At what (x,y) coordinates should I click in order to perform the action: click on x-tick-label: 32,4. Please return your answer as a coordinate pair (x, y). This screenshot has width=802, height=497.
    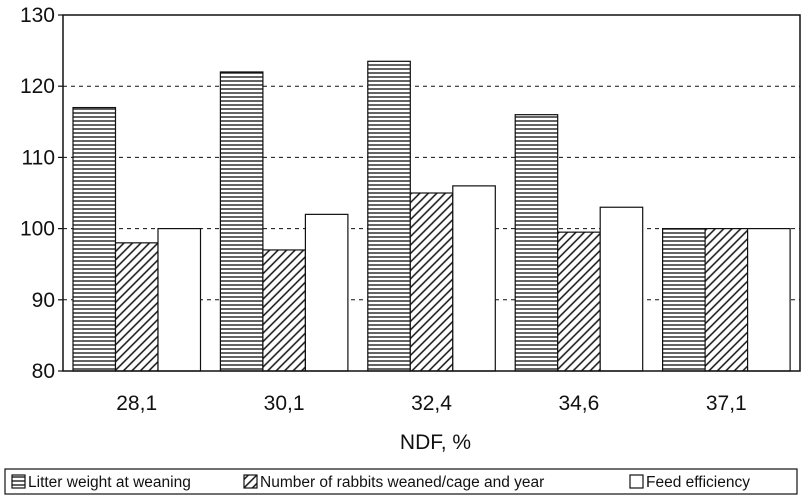
    Looking at the image, I should click on (431, 403).